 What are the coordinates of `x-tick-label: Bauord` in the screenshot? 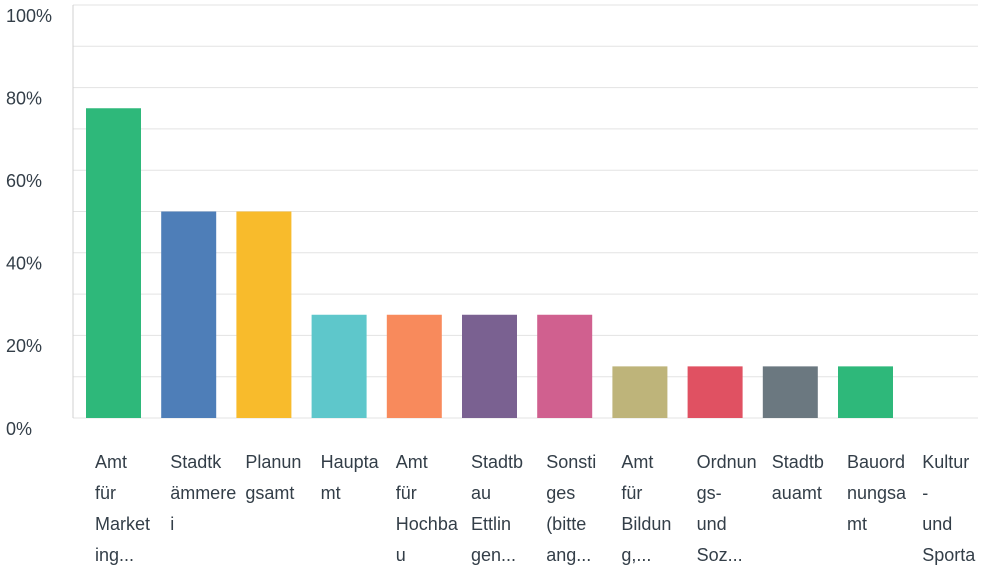 It's located at (876, 462).